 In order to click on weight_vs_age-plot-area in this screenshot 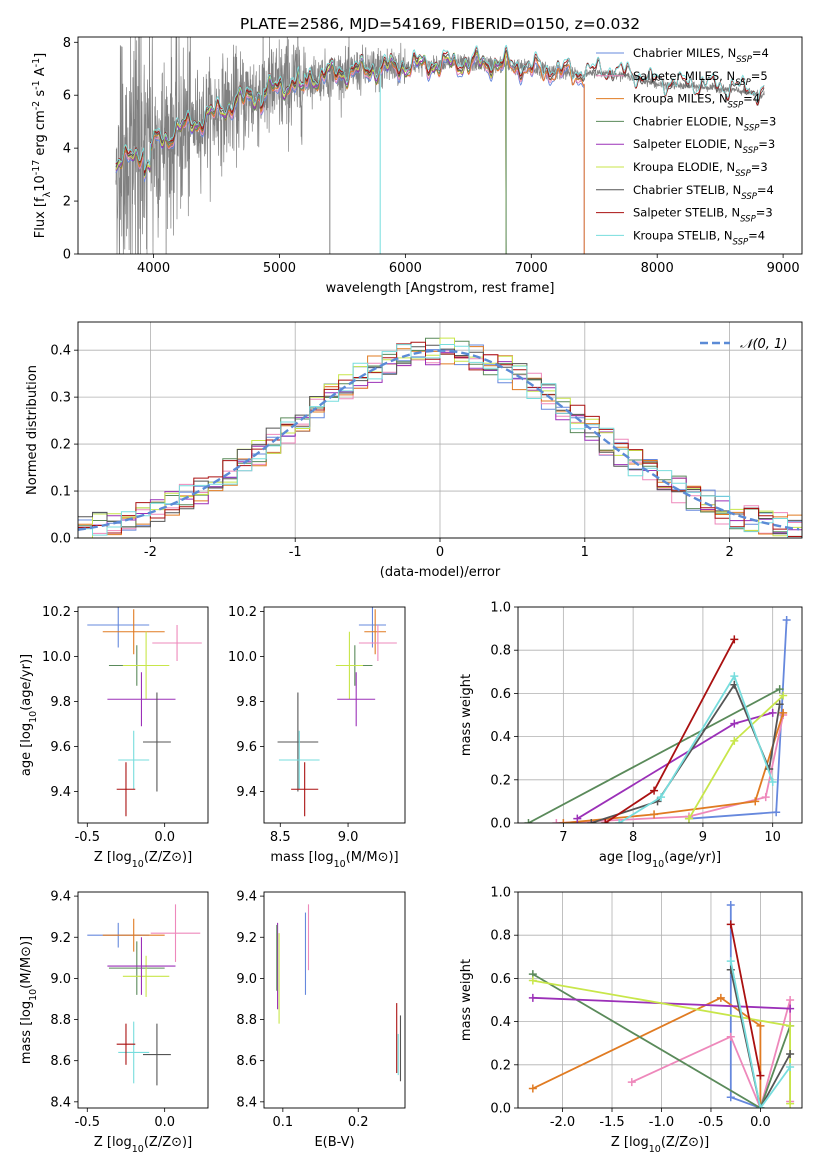, I will do `click(657, 719)`.